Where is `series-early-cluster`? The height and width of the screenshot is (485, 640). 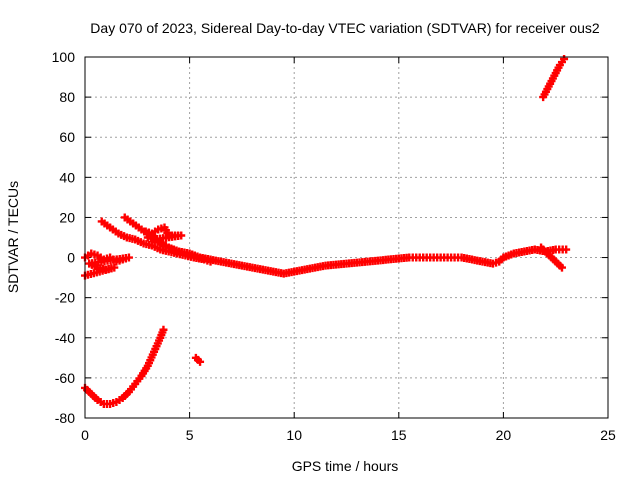
series-early-cluster is located at coordinates (107, 264).